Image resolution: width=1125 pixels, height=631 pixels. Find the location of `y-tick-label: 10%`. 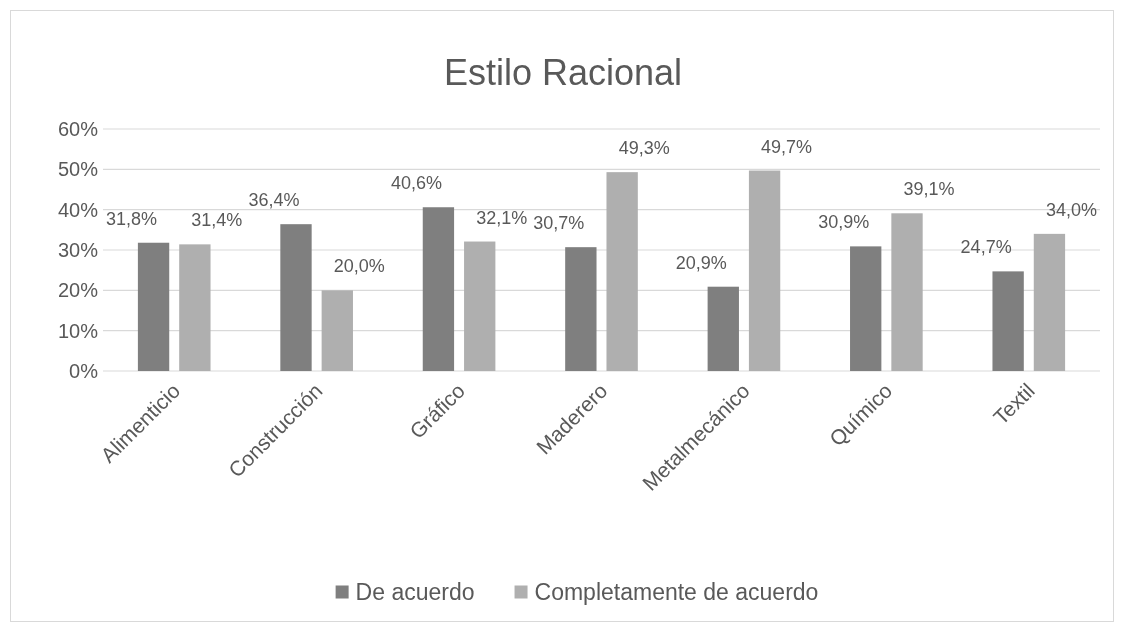

y-tick-label: 10% is located at coordinates (78, 330).